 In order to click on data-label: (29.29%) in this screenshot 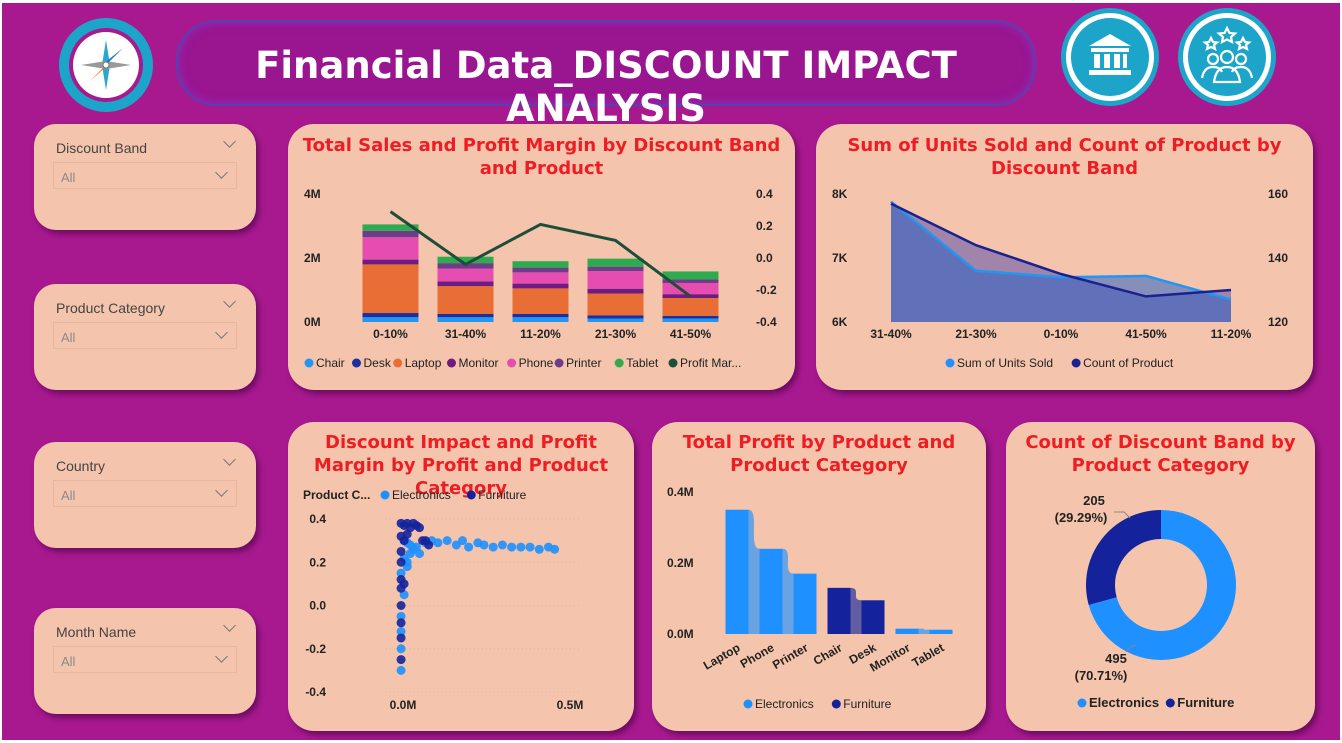, I will do `click(1081, 517)`.